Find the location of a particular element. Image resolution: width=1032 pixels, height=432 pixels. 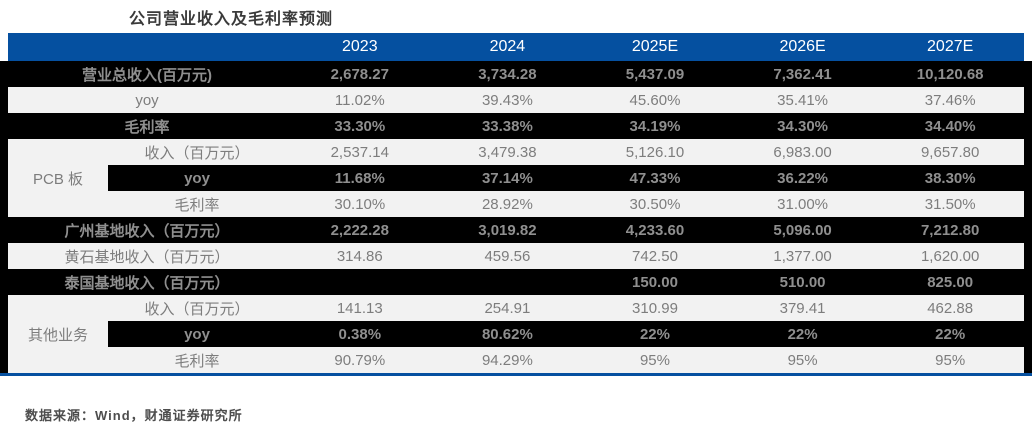

cell-value: 5,437.09 is located at coordinates (655, 74).